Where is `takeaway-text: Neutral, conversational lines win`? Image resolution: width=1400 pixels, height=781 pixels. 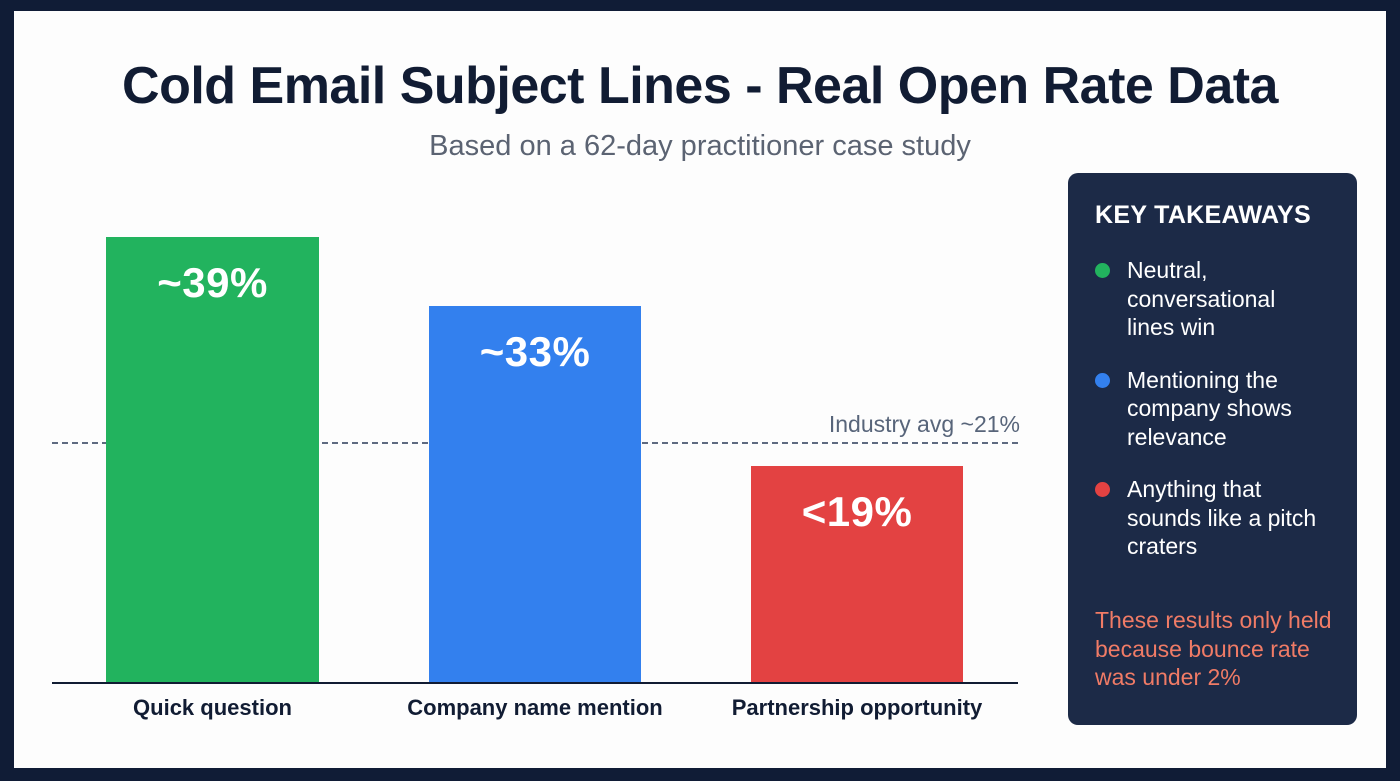
takeaway-text: Neutral, conversational lines win is located at coordinates (1201, 298).